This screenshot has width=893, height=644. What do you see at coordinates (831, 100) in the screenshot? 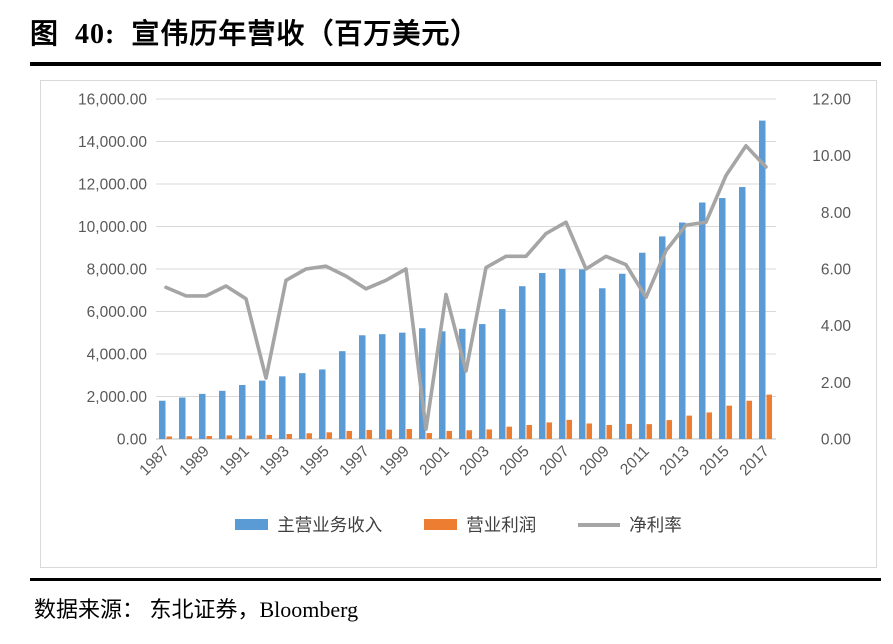
I see `right-axis-tick-label: 12.00` at bounding box center [831, 100].